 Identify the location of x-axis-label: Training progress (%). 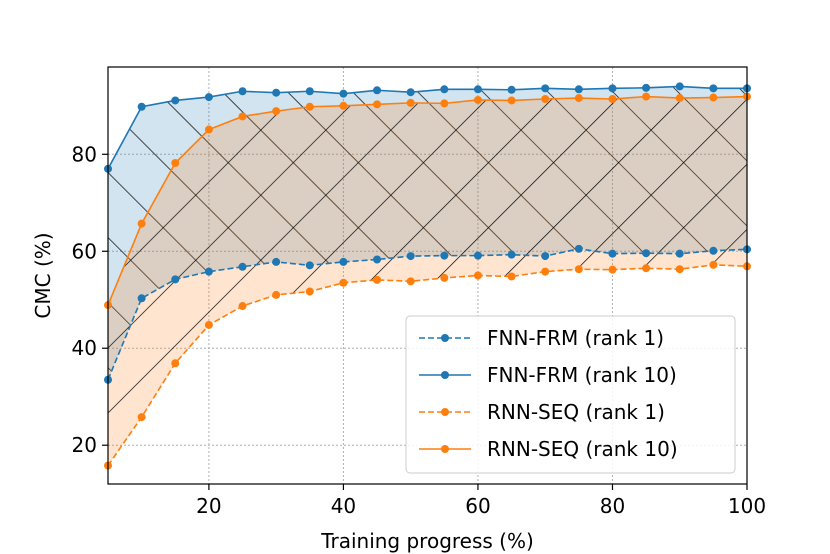
(427, 541).